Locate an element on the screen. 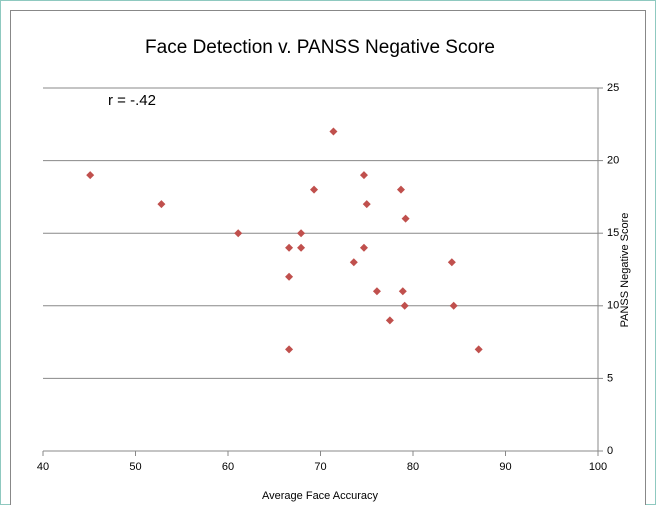 The image size is (656, 510). annotation: r = -.42 is located at coordinates (132, 100).